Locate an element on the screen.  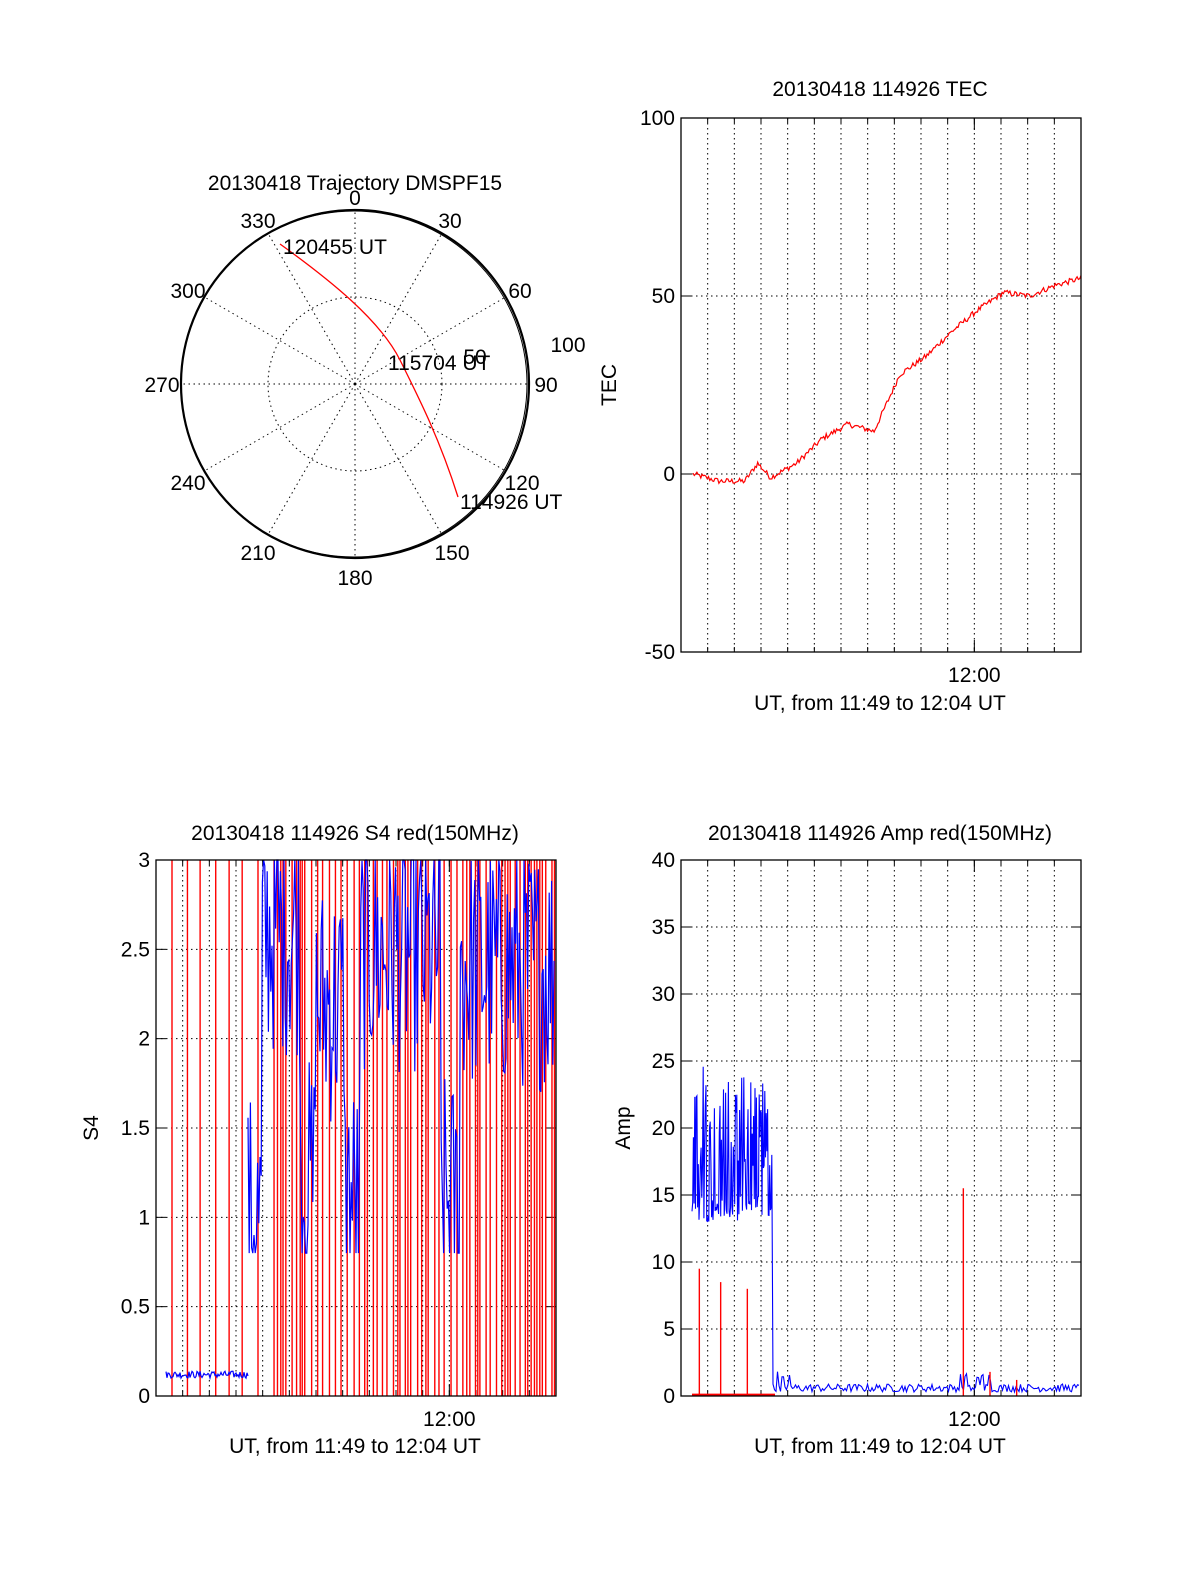
annotation-mid: 115704 UT is located at coordinates (439, 363).